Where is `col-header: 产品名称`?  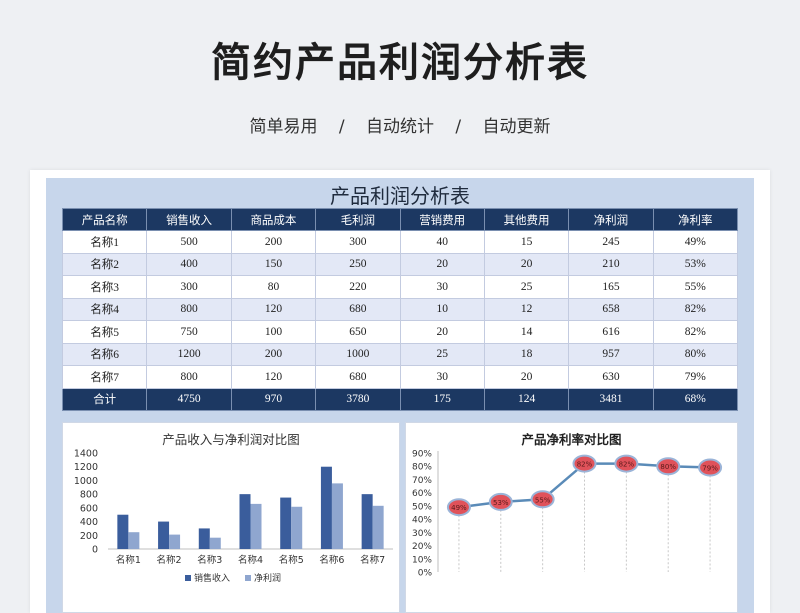 col-header: 产品名称 is located at coordinates (104, 219).